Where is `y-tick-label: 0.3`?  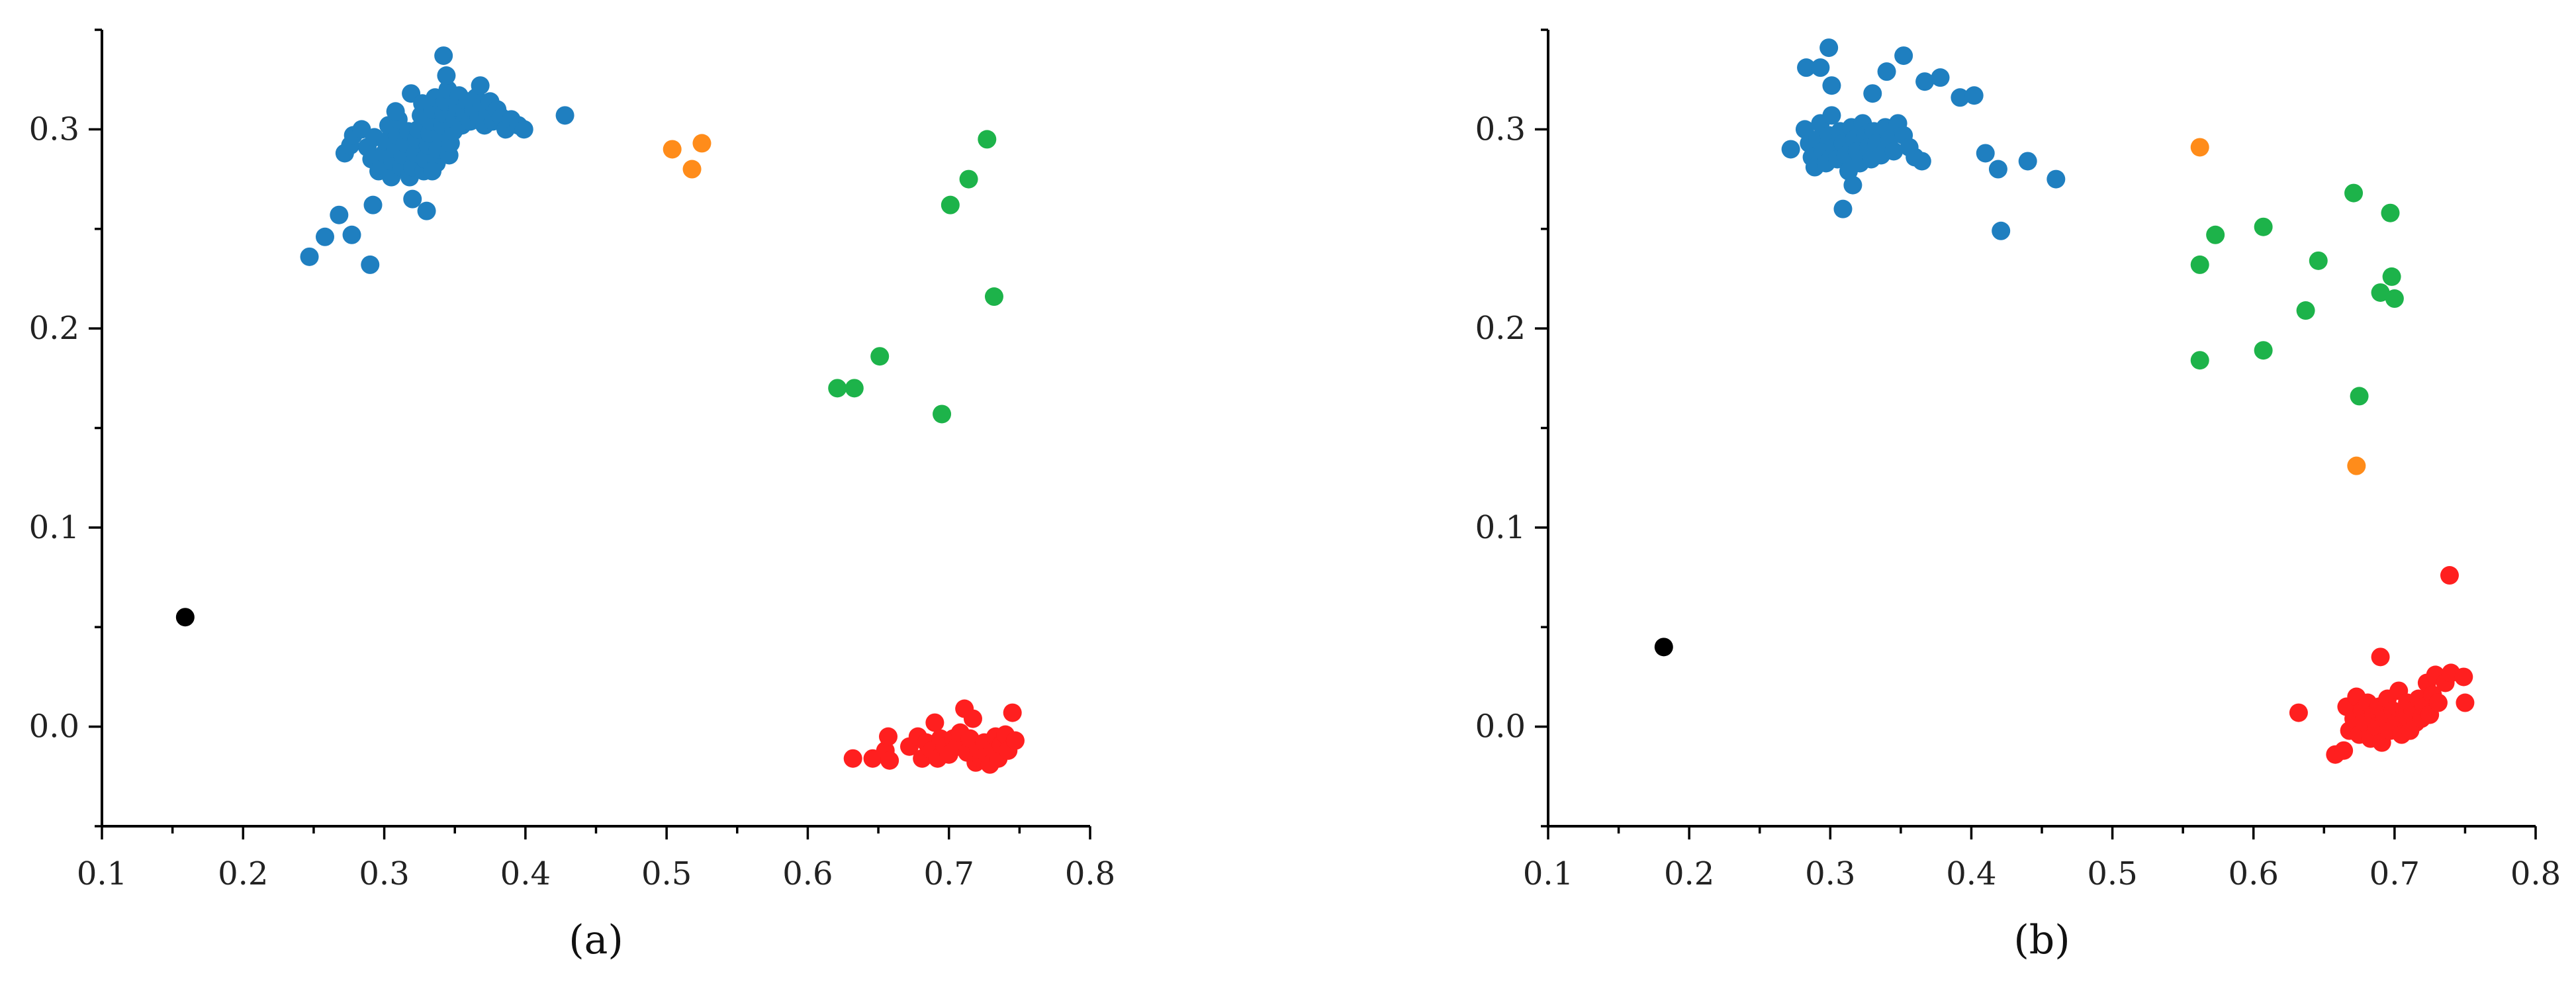
y-tick-label: 0.3 is located at coordinates (54, 129).